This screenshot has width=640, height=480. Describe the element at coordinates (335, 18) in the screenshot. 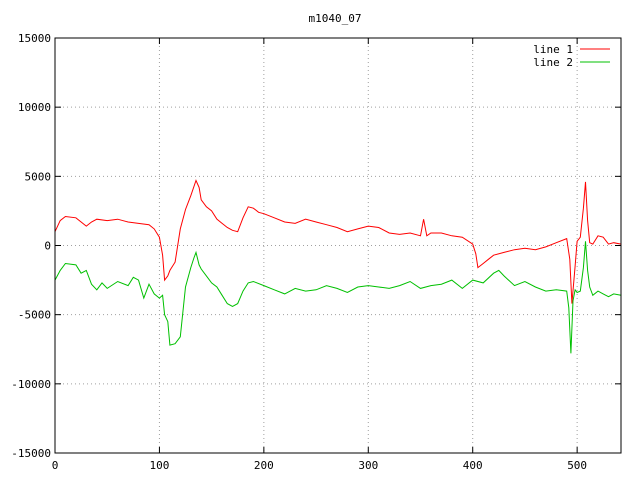

I see `chart-title: m1040_07` at that location.